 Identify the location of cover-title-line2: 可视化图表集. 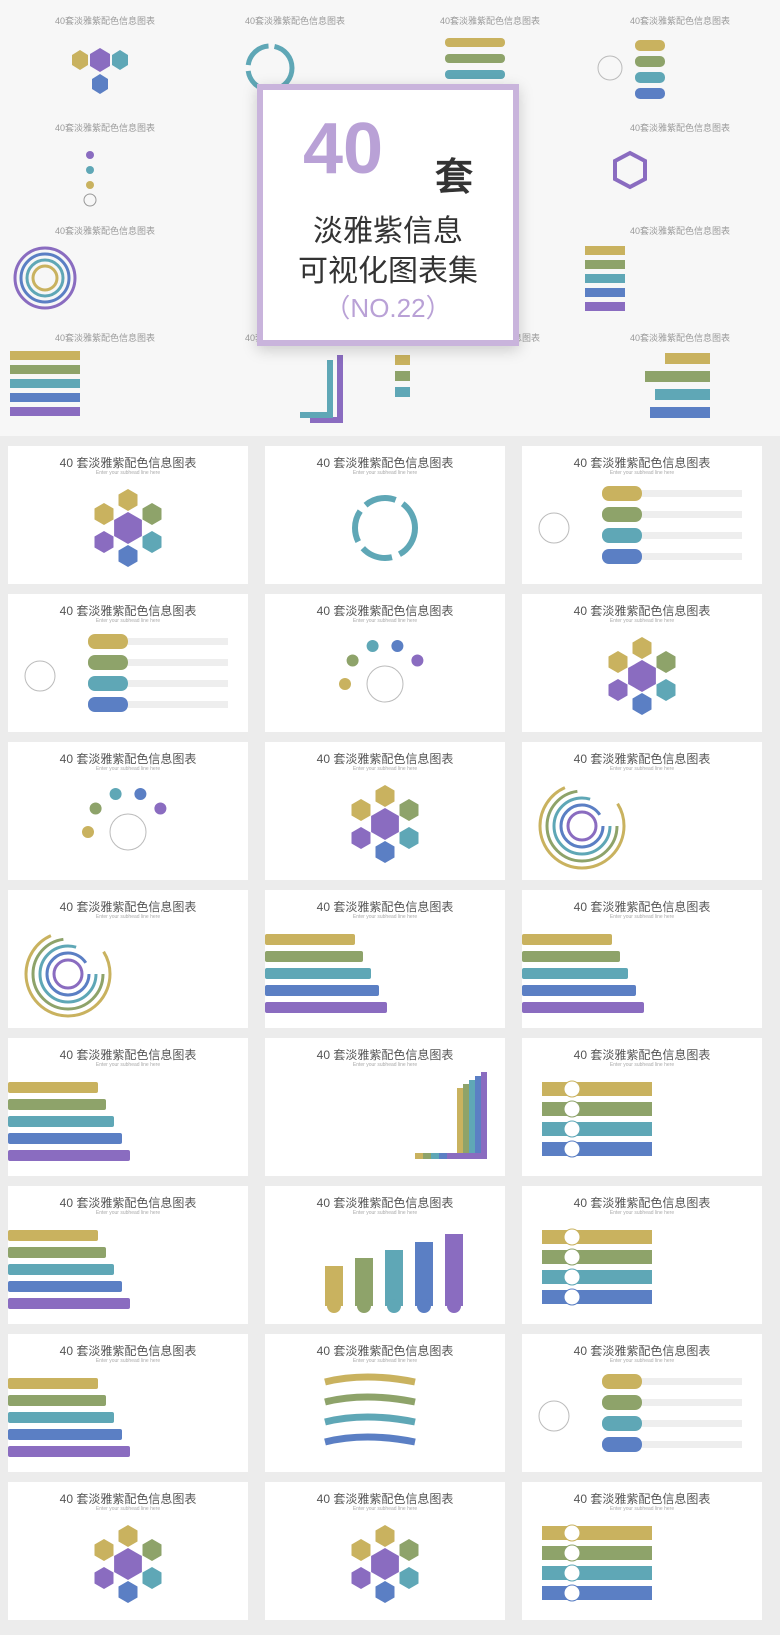
(388, 271).